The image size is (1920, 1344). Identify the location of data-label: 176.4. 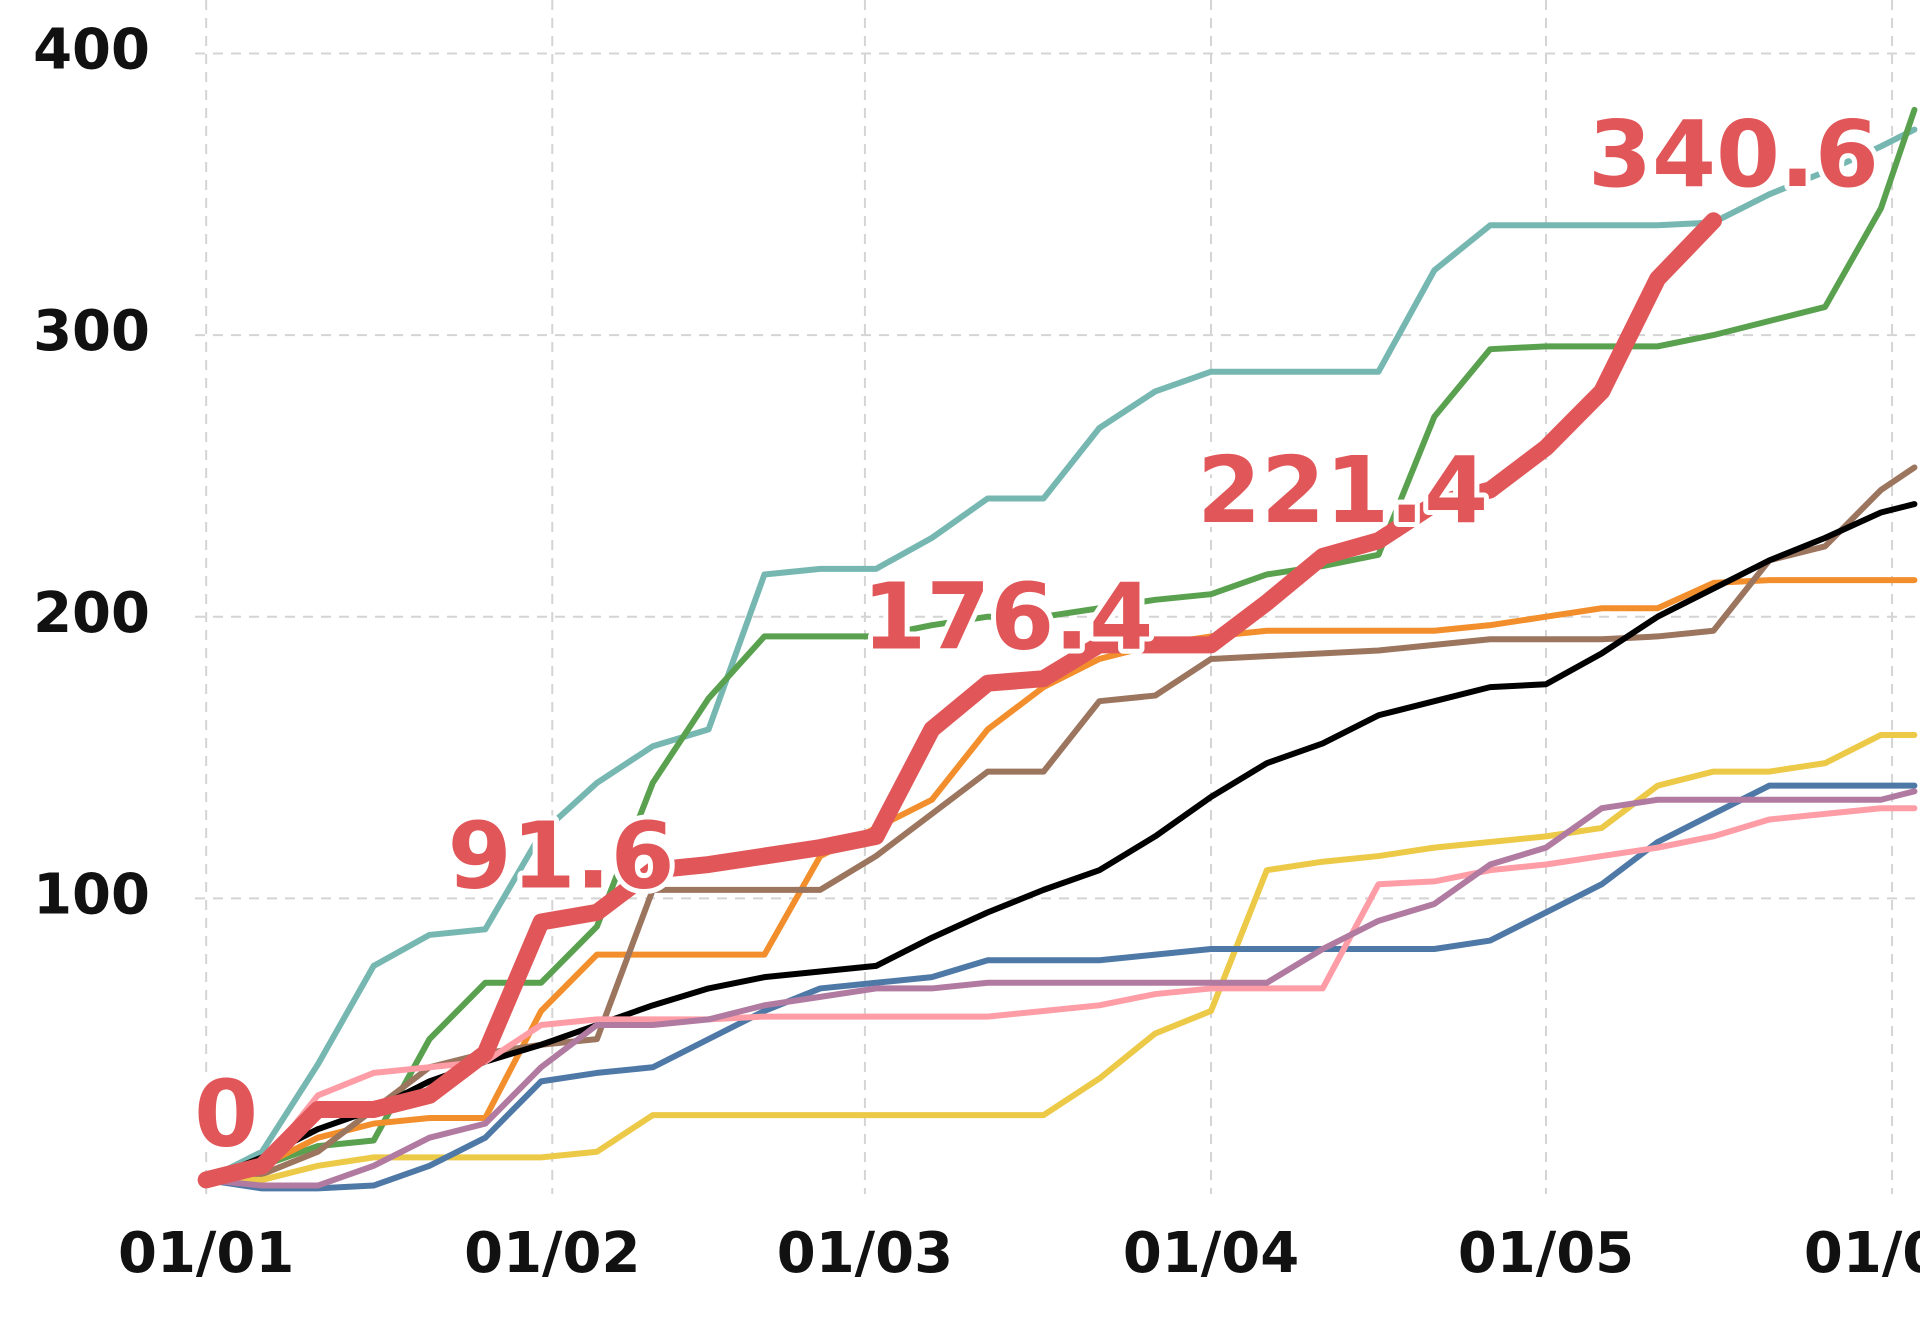
(1007, 617).